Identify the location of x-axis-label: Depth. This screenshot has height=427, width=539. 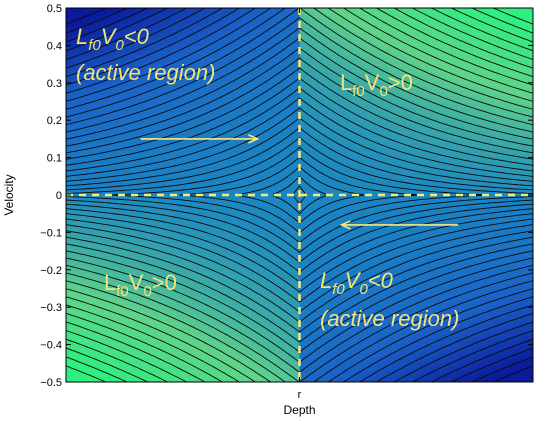
(299, 410).